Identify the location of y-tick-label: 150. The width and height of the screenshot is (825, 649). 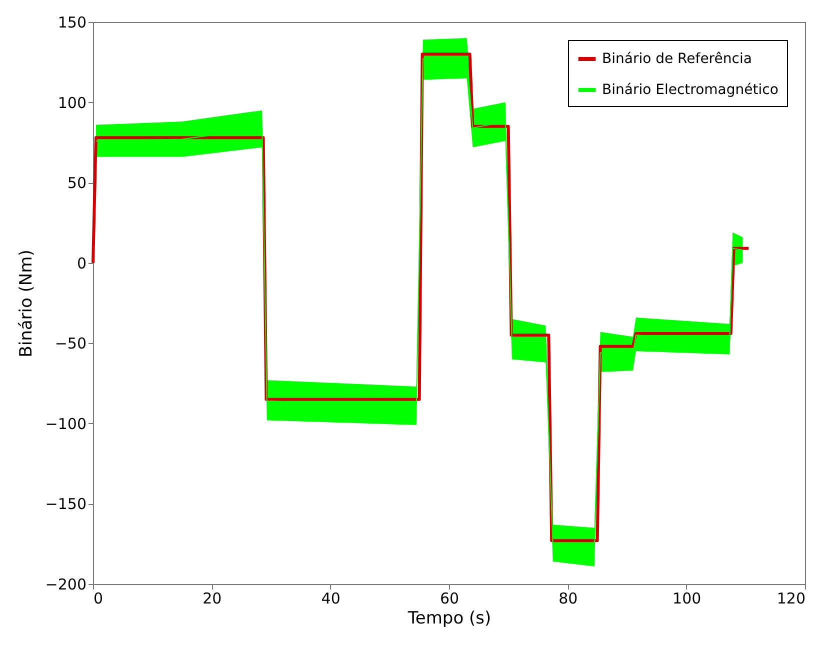
(72, 23).